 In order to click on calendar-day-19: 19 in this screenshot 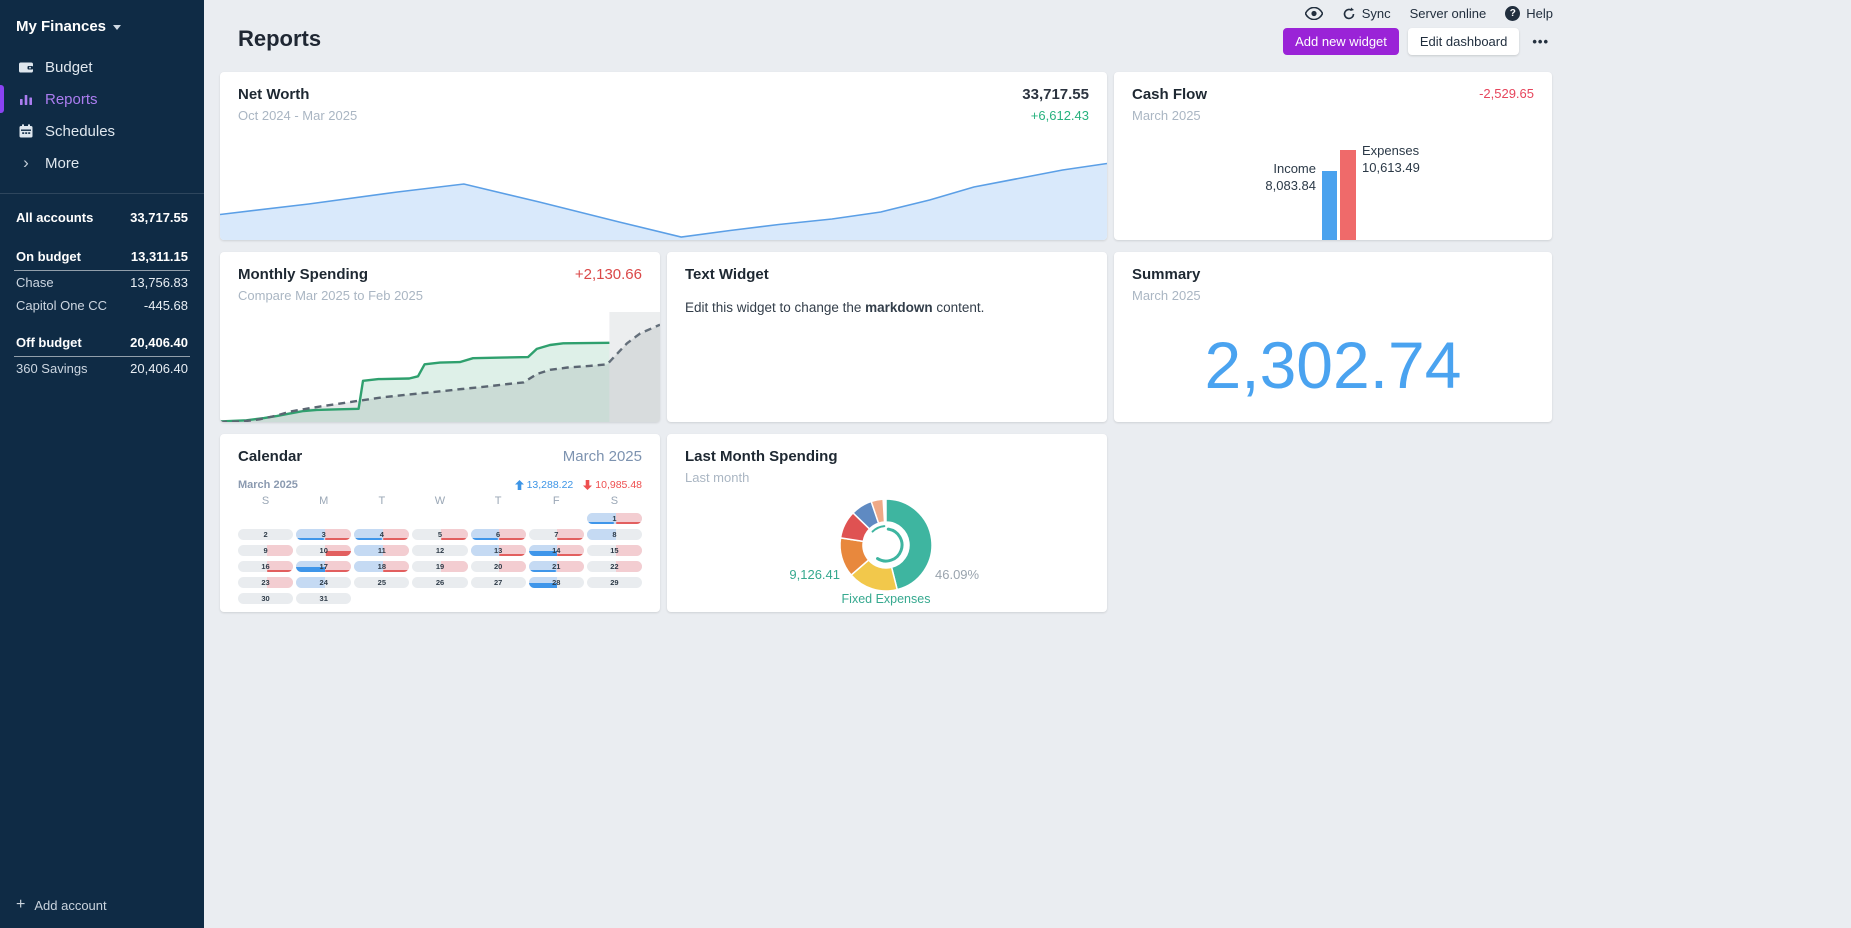, I will do `click(440, 566)`.